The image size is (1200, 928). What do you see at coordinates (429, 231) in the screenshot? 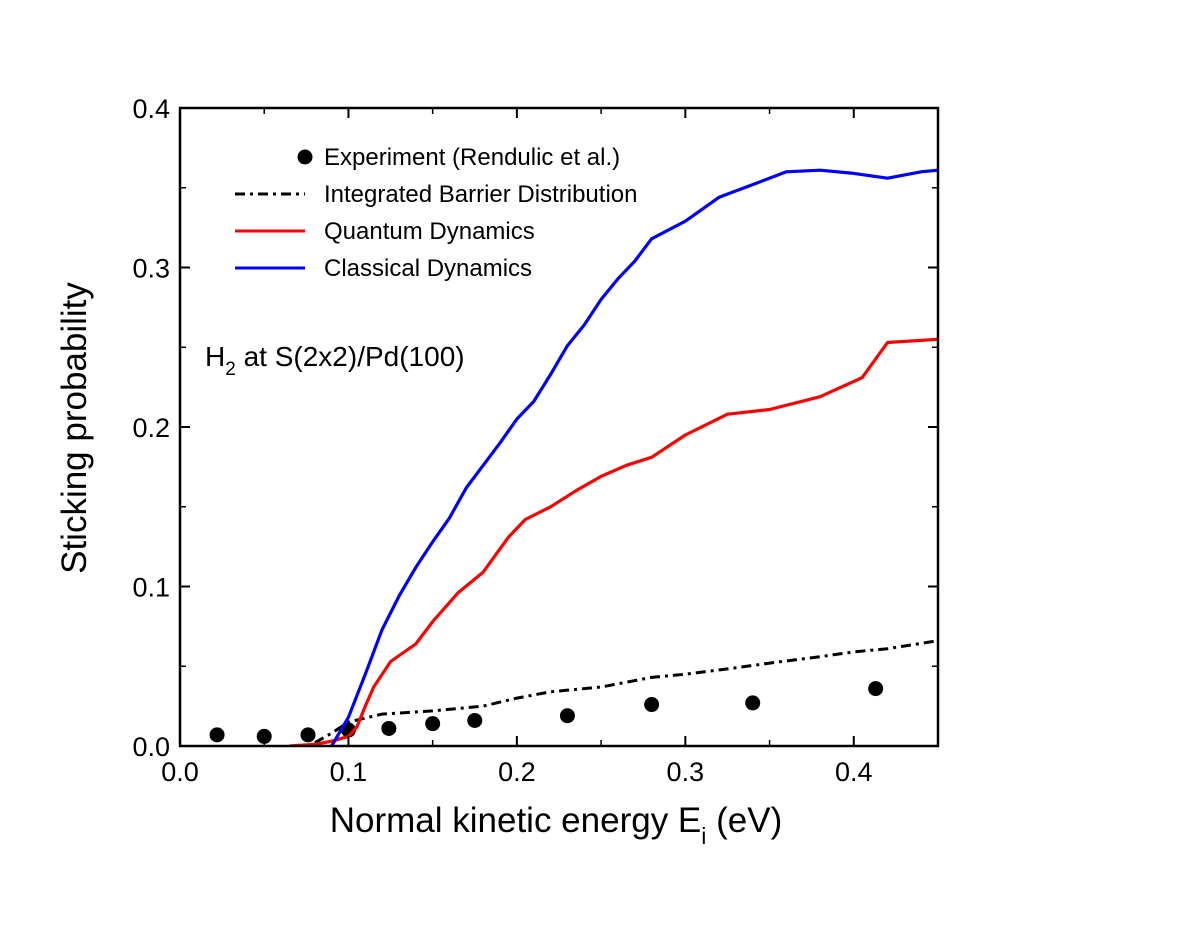
I see `legend-label: Quantum Dynamics` at bounding box center [429, 231].